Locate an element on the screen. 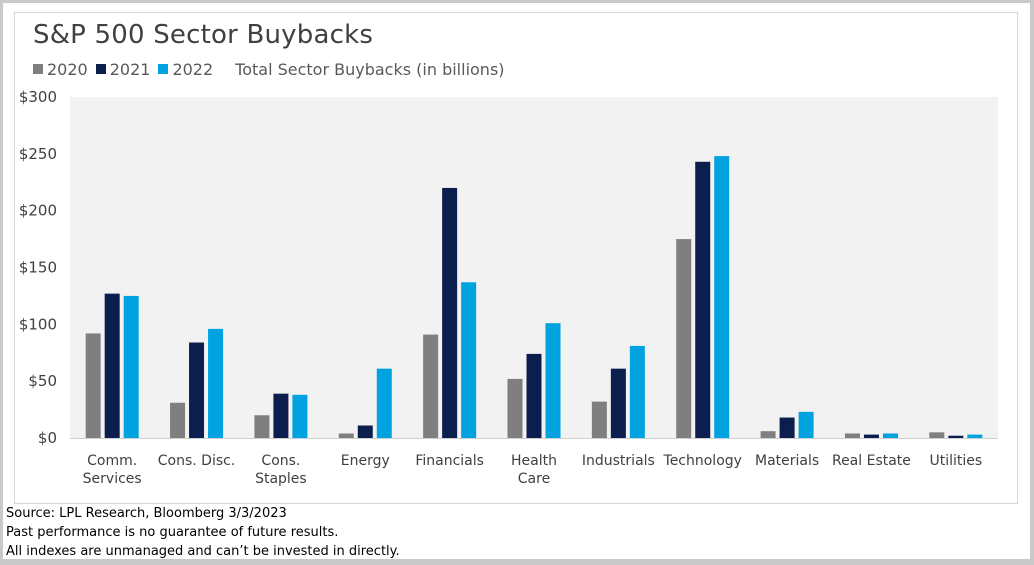  legend-item-2020: 2020 is located at coordinates (60, 69).